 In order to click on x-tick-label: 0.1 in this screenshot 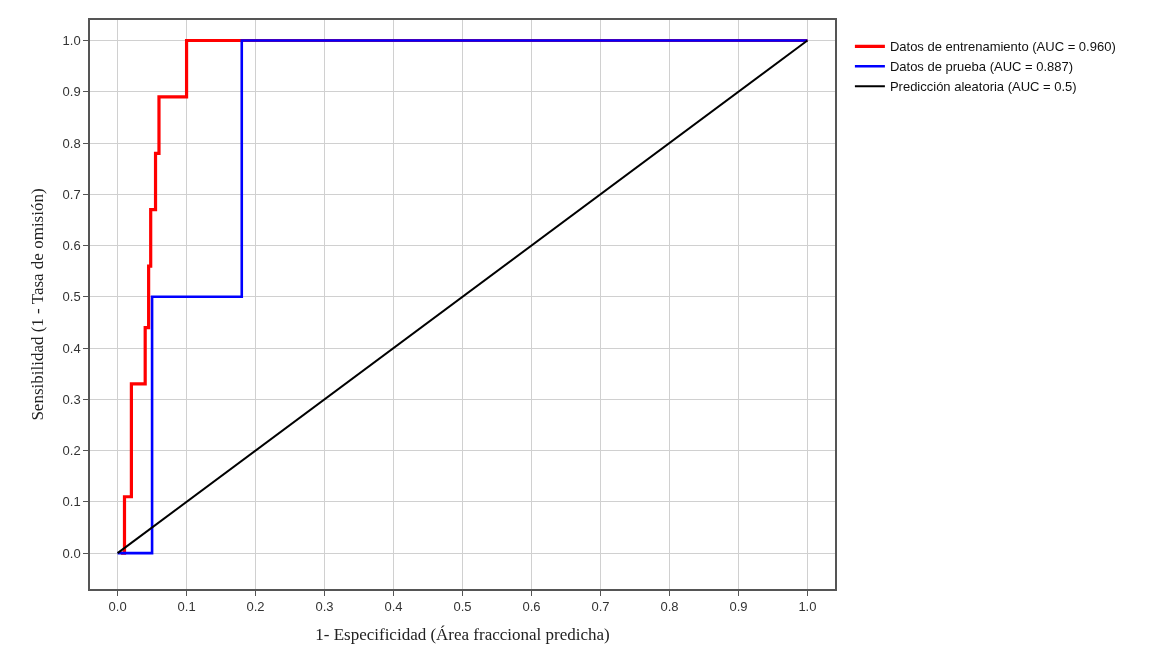, I will do `click(186, 607)`.